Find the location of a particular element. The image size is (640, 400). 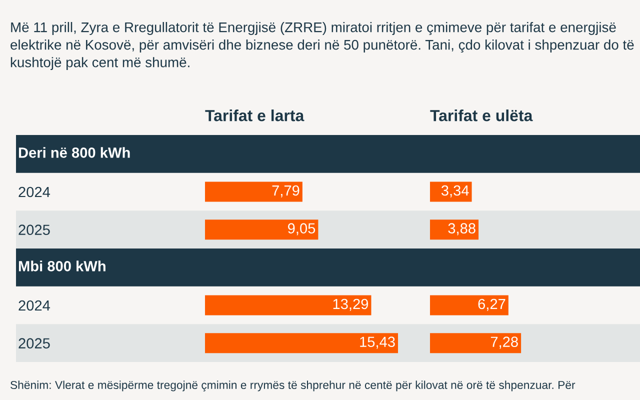

chart-title: Tarifat e larta is located at coordinates (254, 116).